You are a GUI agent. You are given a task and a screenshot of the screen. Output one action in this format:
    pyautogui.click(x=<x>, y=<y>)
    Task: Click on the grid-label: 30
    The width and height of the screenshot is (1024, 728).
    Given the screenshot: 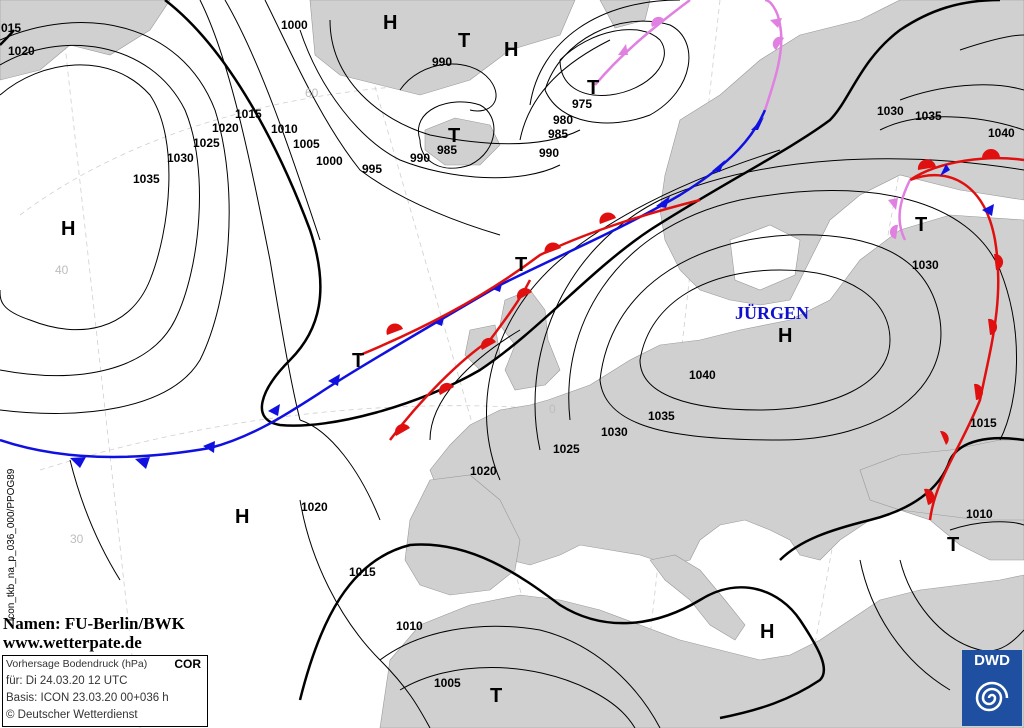 What is the action you would take?
    pyautogui.click(x=77, y=539)
    